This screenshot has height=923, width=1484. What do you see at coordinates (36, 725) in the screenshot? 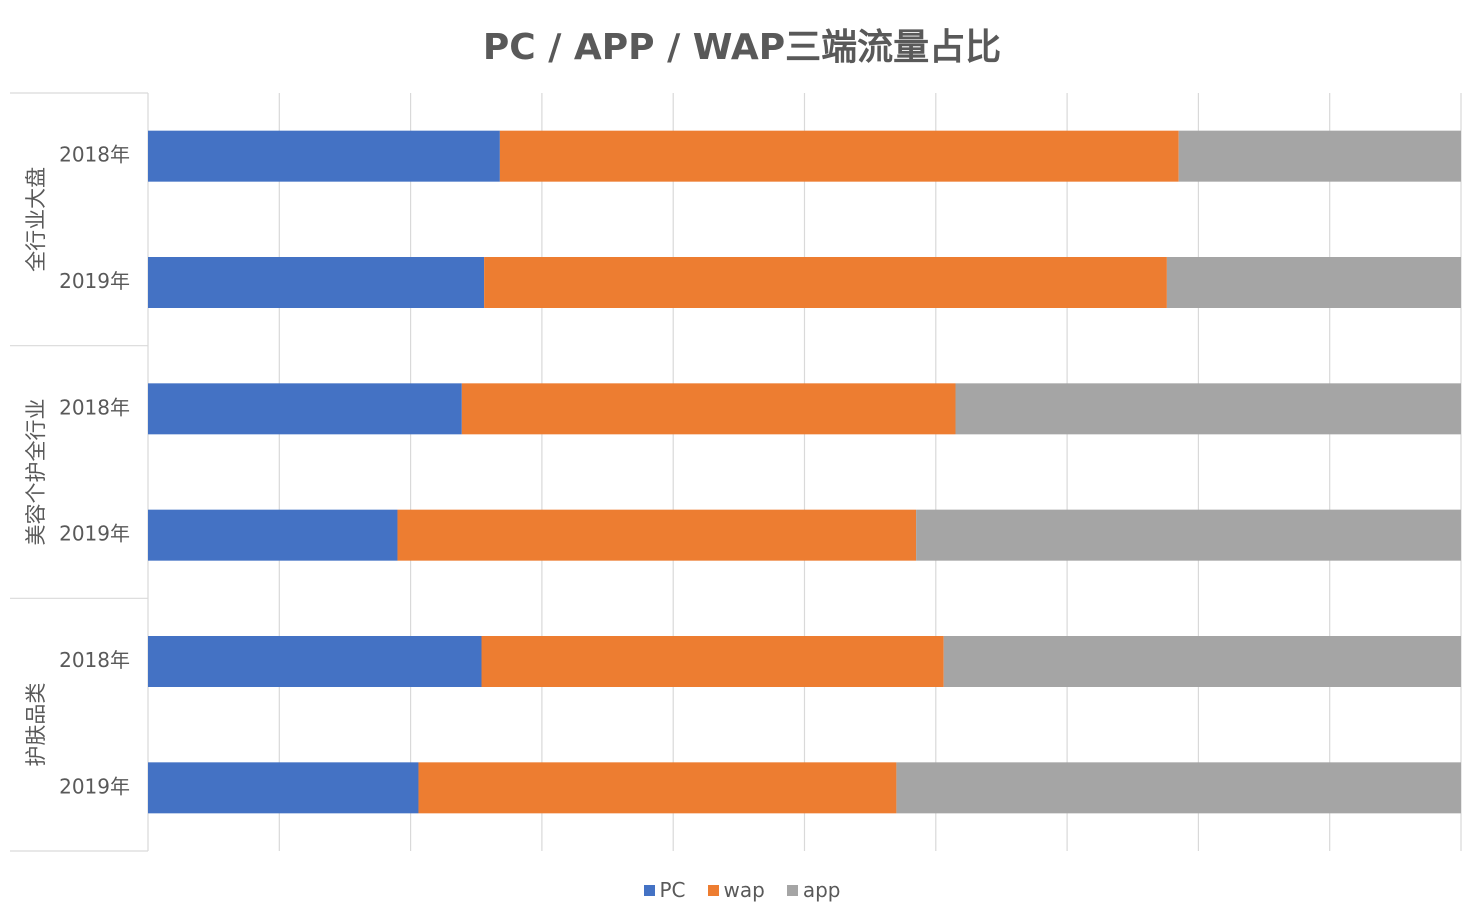
I see `group-label: 护肤品类` at bounding box center [36, 725].